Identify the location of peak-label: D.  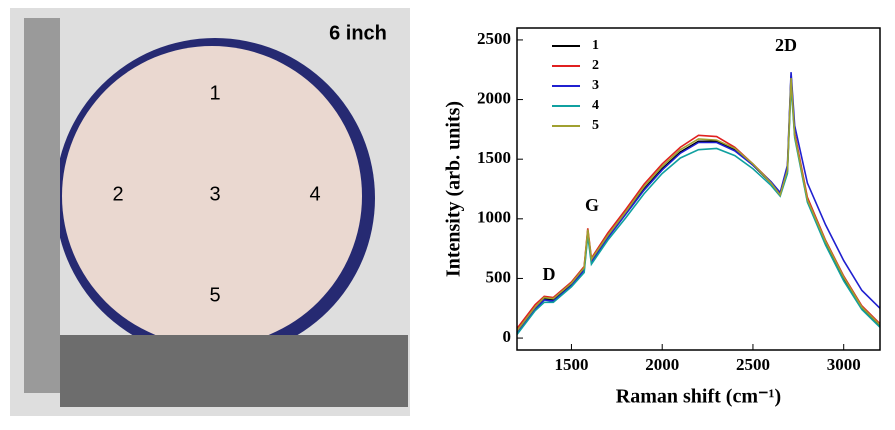
(549, 274).